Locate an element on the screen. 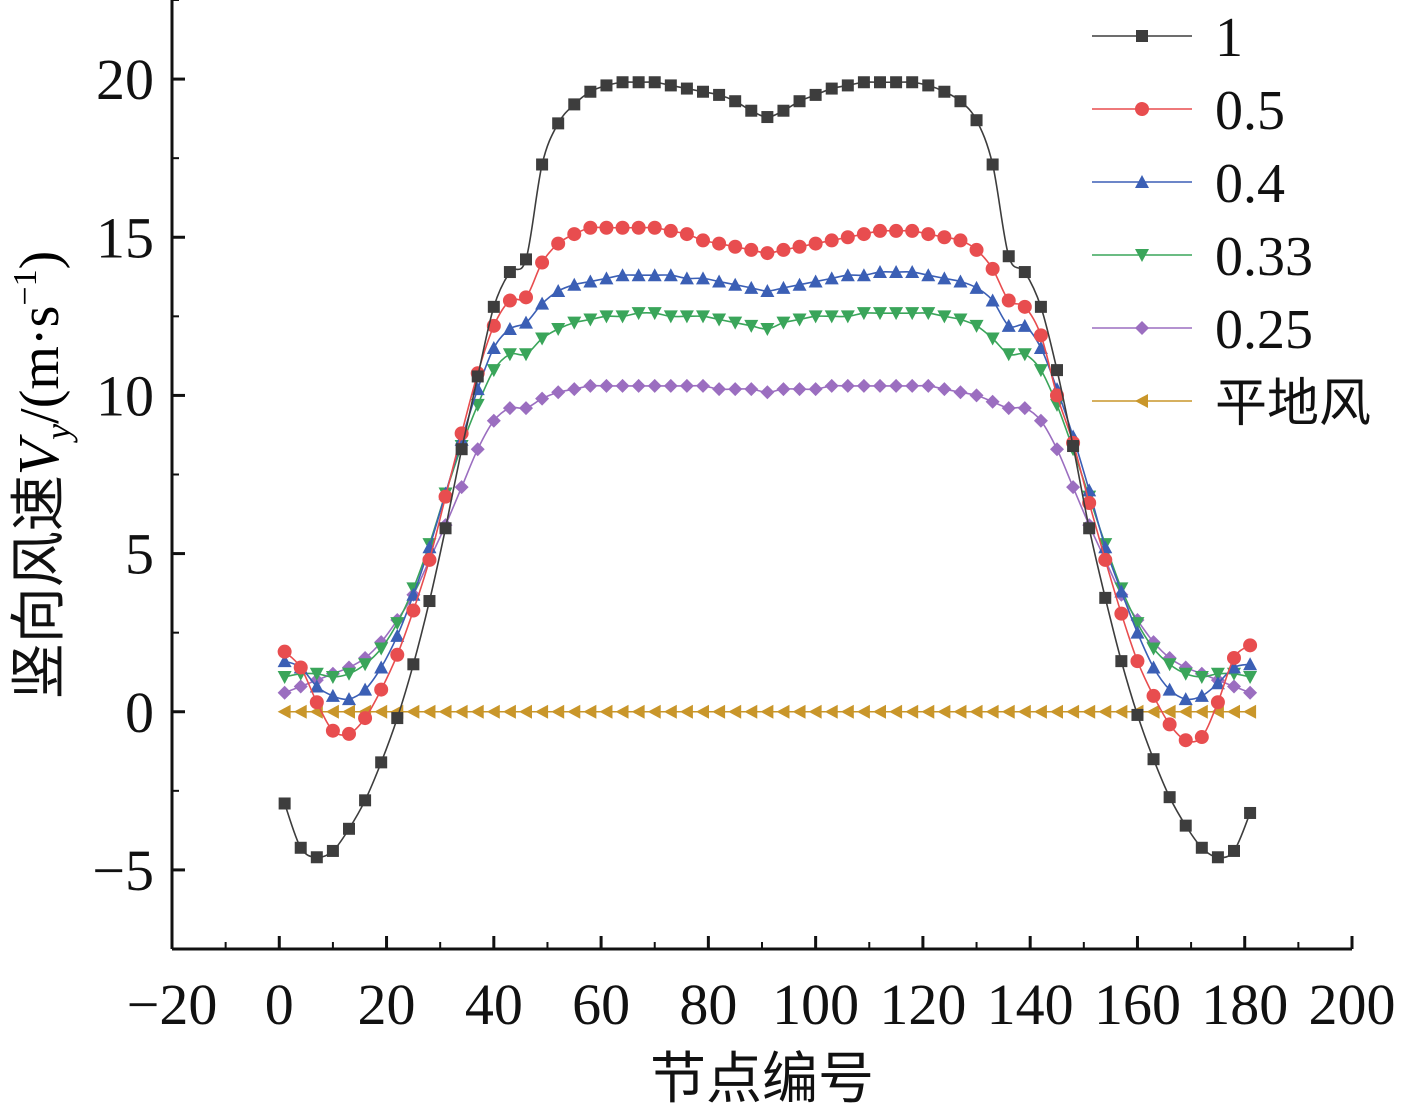 Image resolution: width=1411 pixels, height=1110 pixels. legend-marker is located at coordinates (1142, 181).